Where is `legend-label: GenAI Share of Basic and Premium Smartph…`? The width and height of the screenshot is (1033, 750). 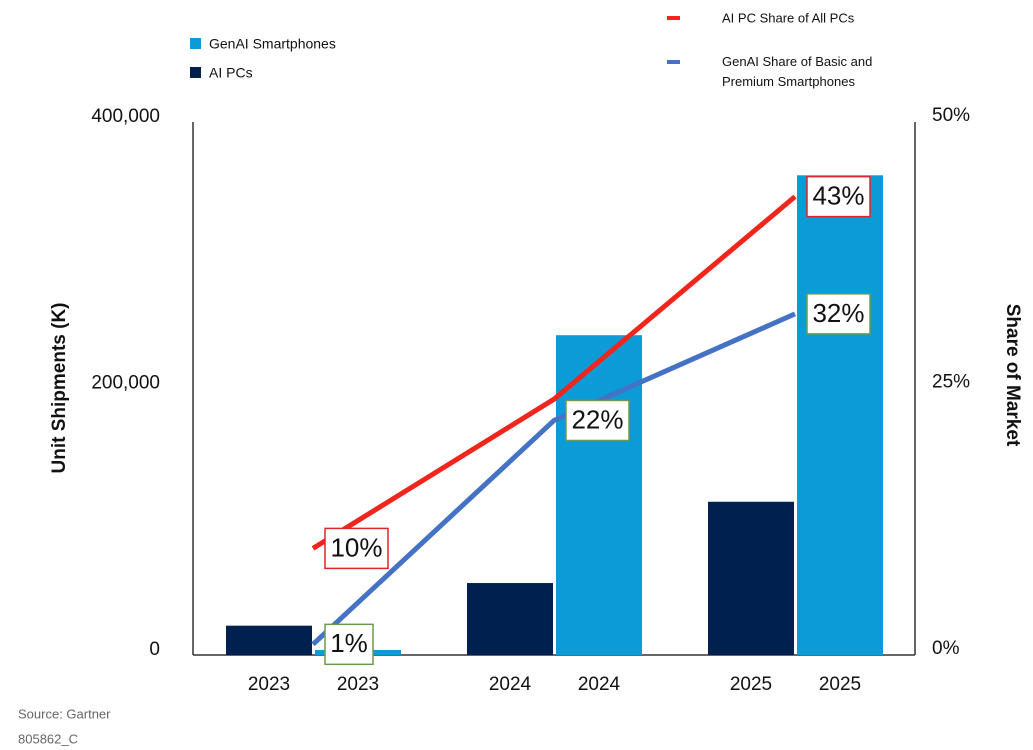 legend-label: GenAI Share of Basic and Premium Smartph… is located at coordinates (797, 71).